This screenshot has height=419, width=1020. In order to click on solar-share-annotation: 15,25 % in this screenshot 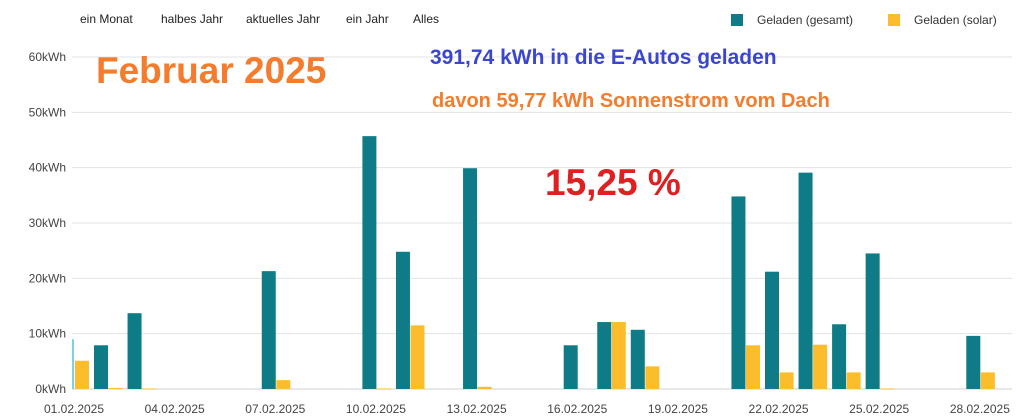, I will do `click(613, 182)`.